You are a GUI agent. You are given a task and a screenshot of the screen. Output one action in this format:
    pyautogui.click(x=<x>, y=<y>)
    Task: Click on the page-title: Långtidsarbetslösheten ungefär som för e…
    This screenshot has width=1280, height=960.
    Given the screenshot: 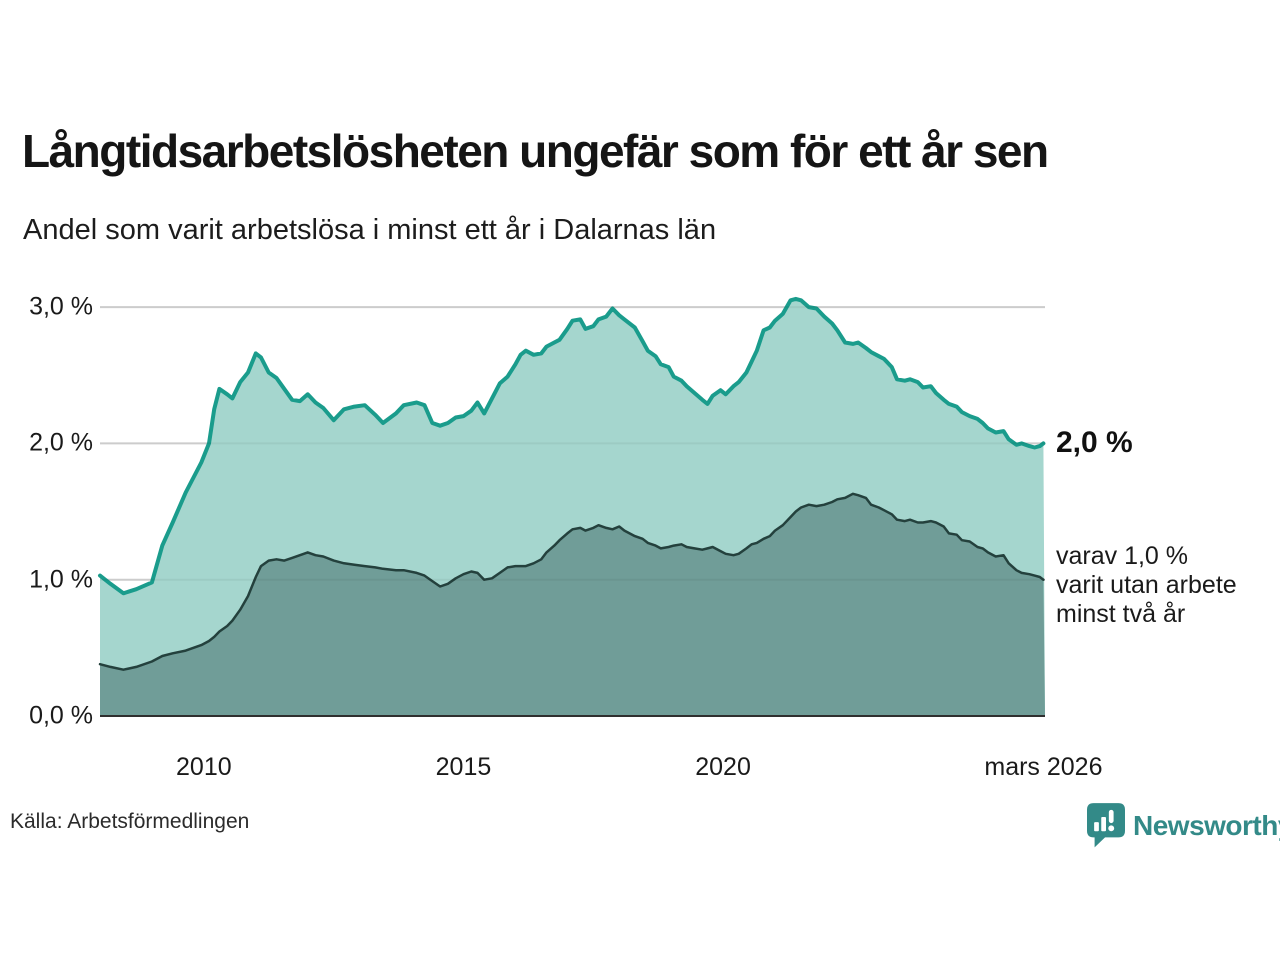 What is the action you would take?
    pyautogui.click(x=535, y=151)
    